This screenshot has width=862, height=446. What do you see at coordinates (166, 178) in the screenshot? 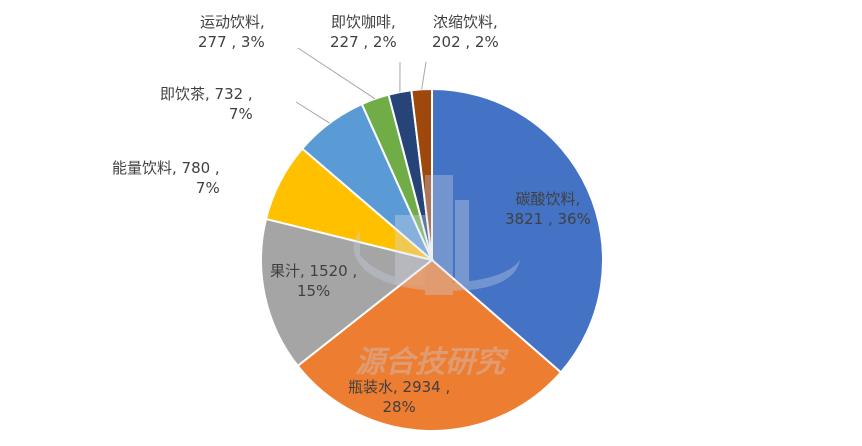
I see `data-label-energy: 能量饮料, 780 , 7%` at bounding box center [166, 178].